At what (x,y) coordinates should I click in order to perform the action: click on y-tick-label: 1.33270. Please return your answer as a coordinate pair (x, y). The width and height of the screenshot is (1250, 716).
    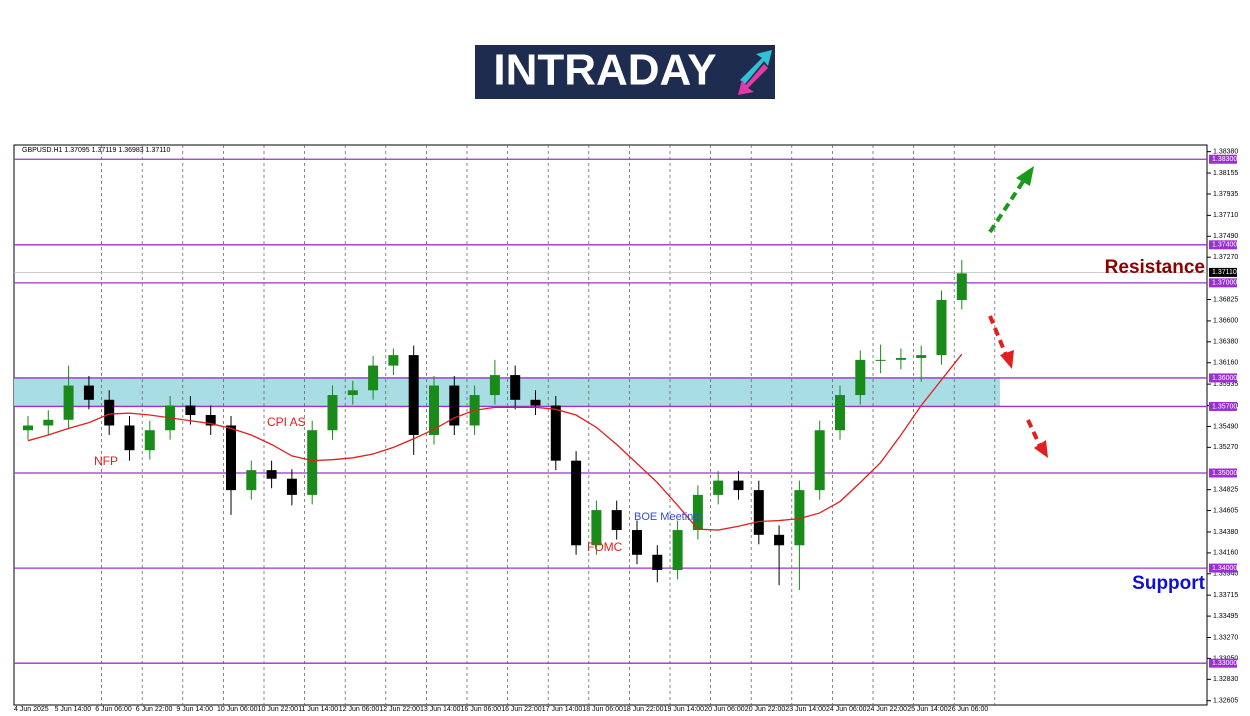
    Looking at the image, I should click on (1225, 637).